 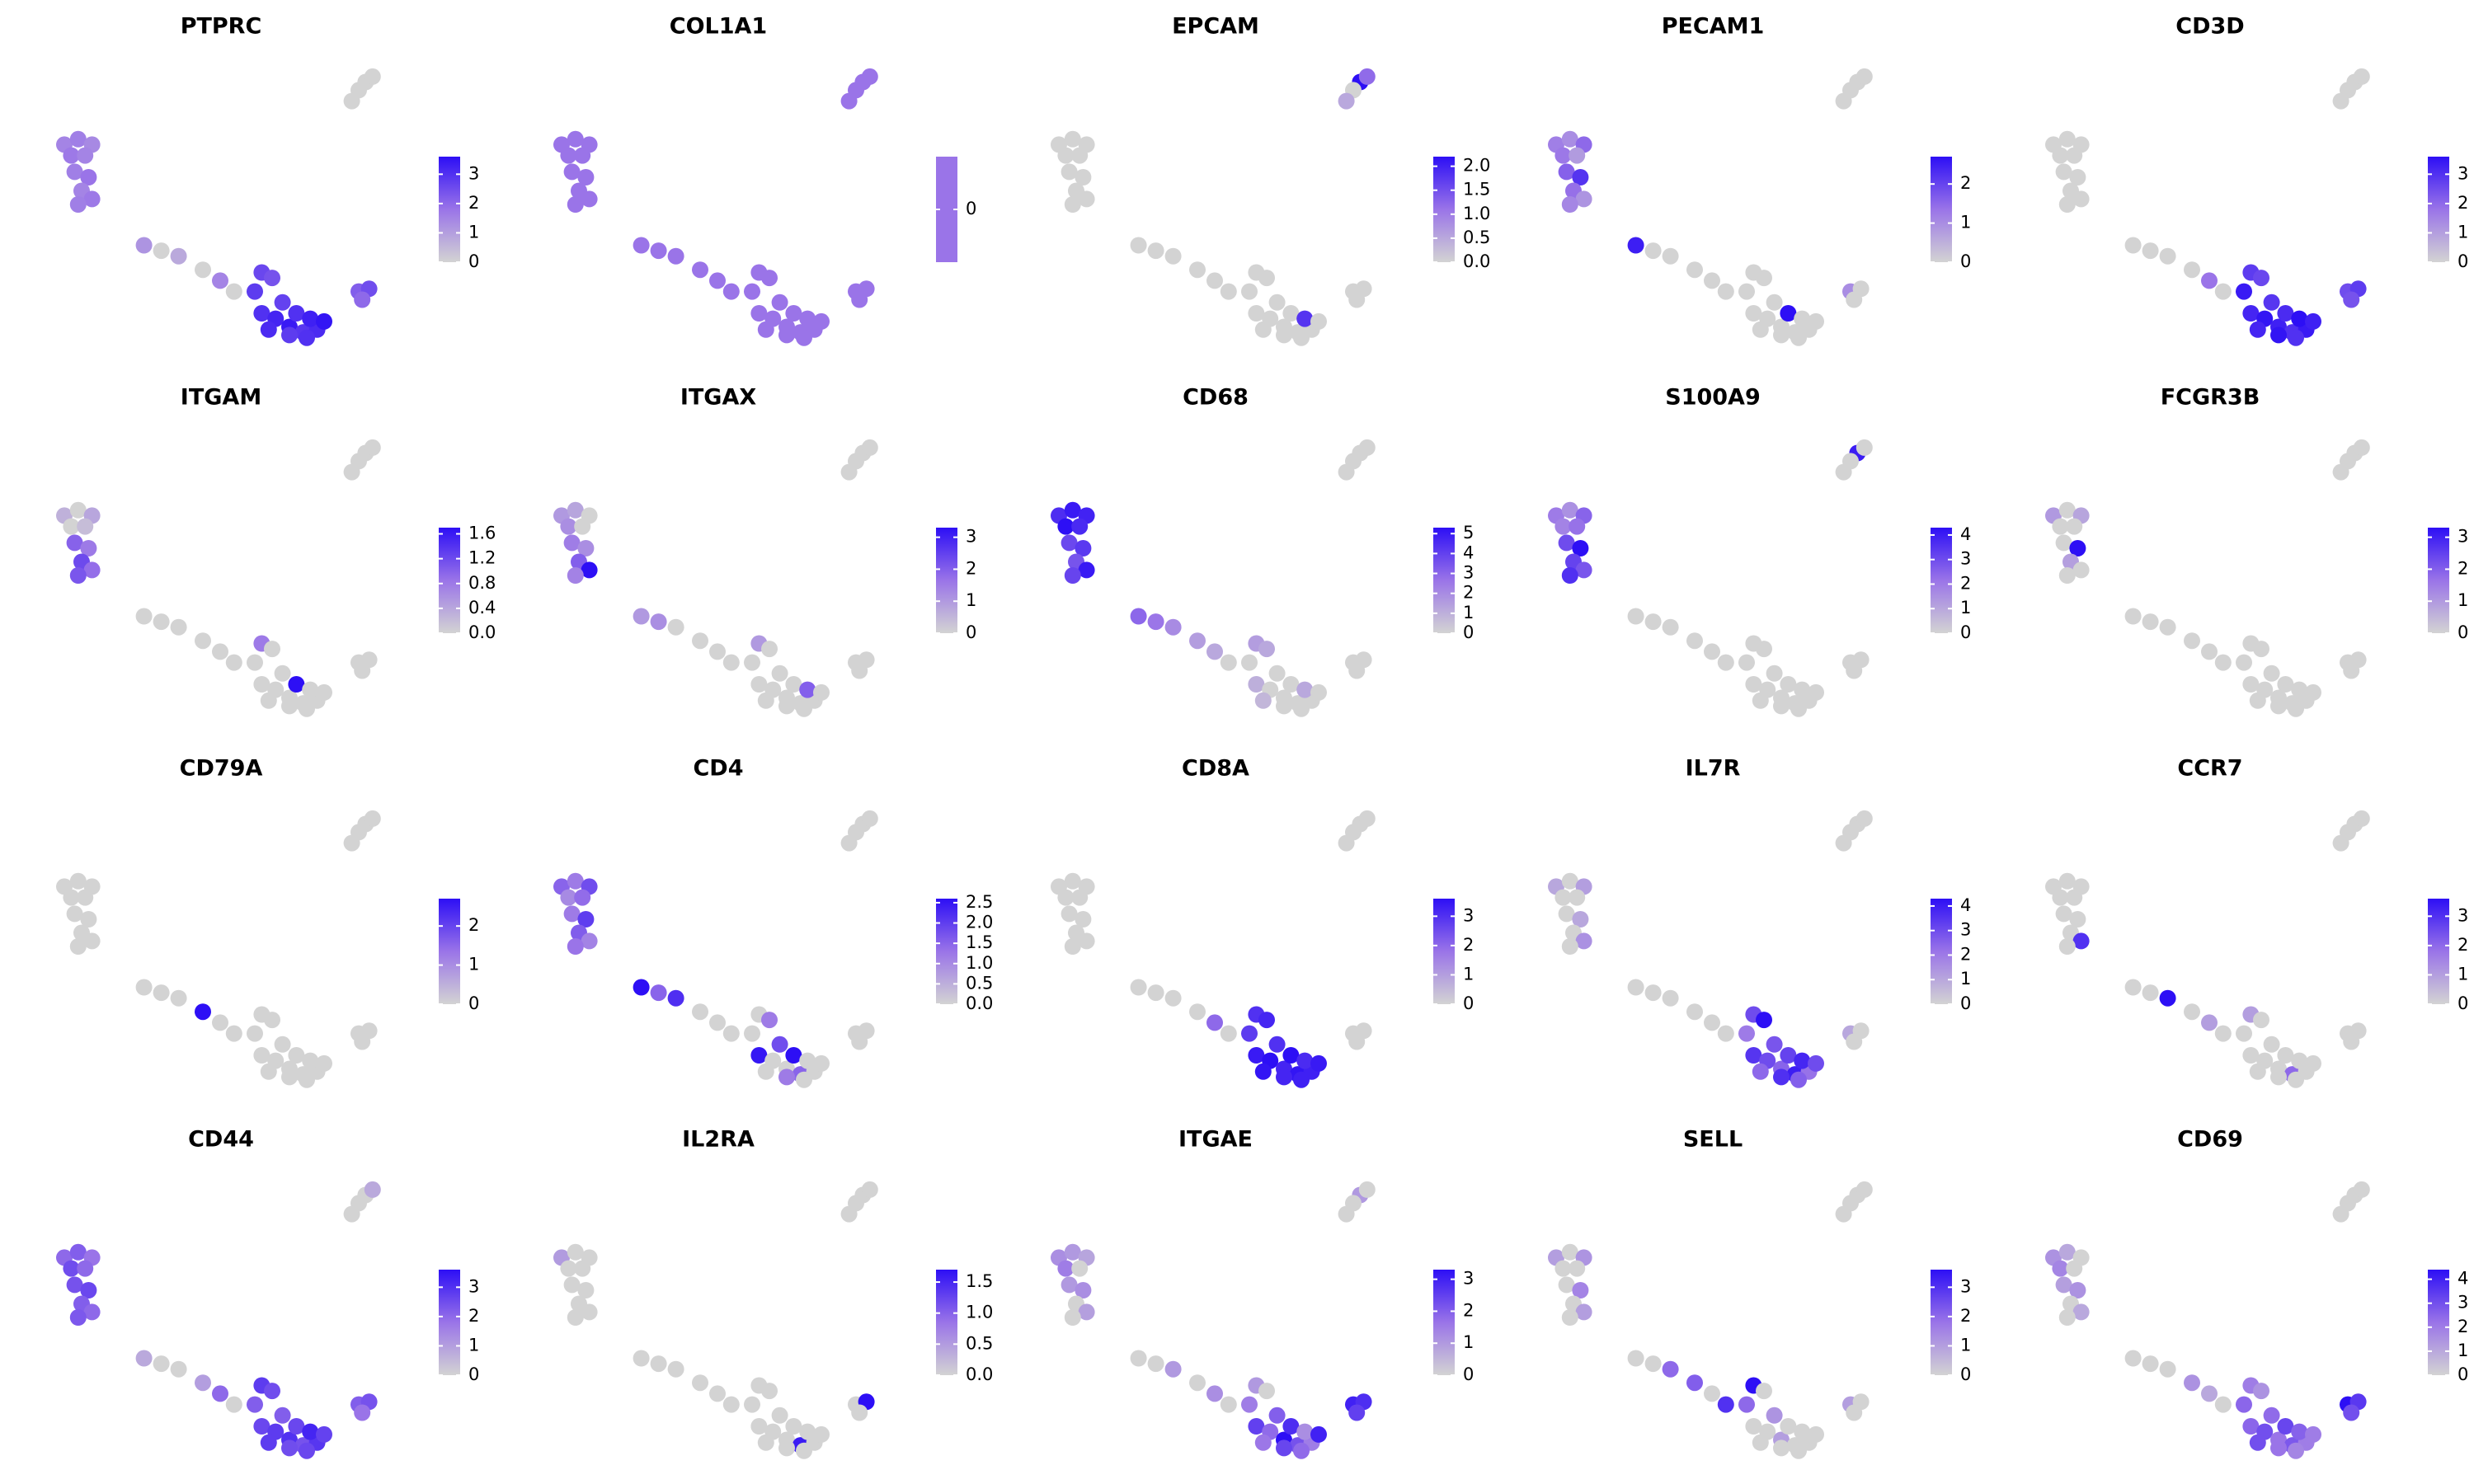 What do you see at coordinates (1965, 1003) in the screenshot?
I see `colorbar-tick-label: 0` at bounding box center [1965, 1003].